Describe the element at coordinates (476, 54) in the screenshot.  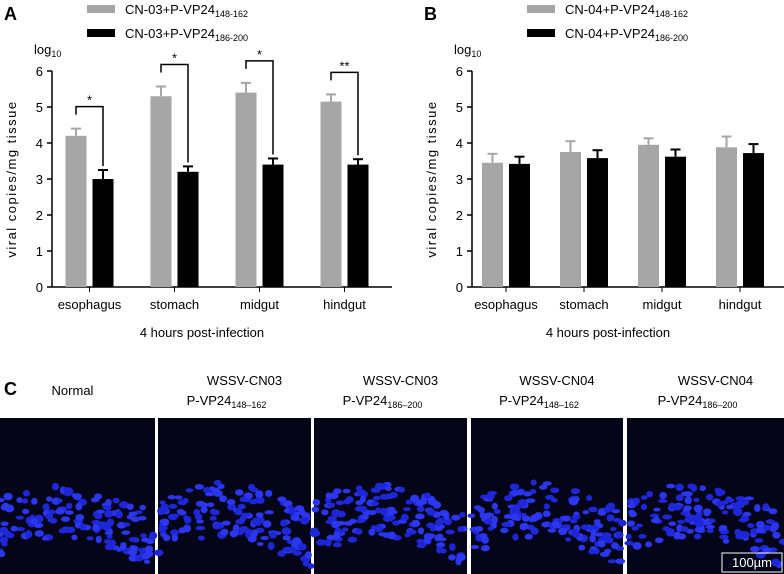
I see `y-unit-sub: 10` at that location.